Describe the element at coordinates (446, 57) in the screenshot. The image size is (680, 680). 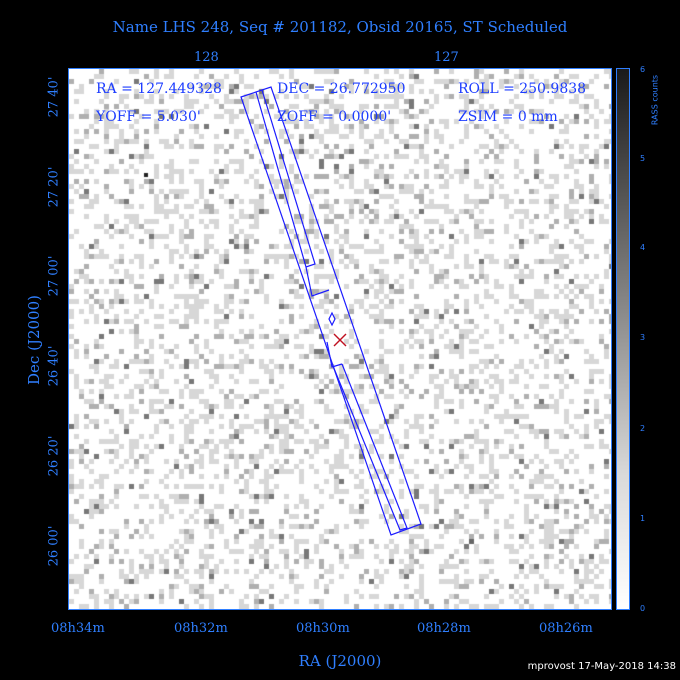
I see `top-tick-label: 127` at that location.